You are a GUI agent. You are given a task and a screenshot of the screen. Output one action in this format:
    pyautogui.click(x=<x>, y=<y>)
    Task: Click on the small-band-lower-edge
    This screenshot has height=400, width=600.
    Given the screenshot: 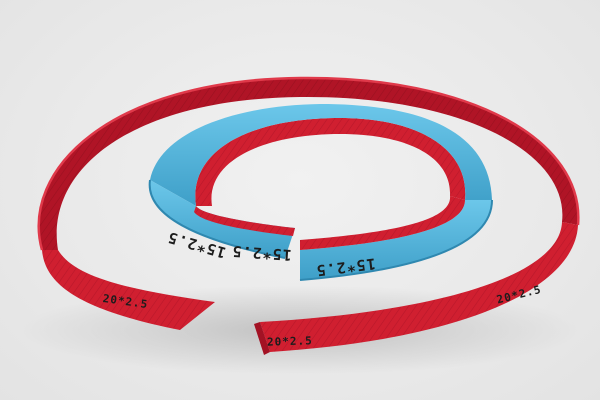 What is the action you would take?
    pyautogui.click(x=217, y=219)
    